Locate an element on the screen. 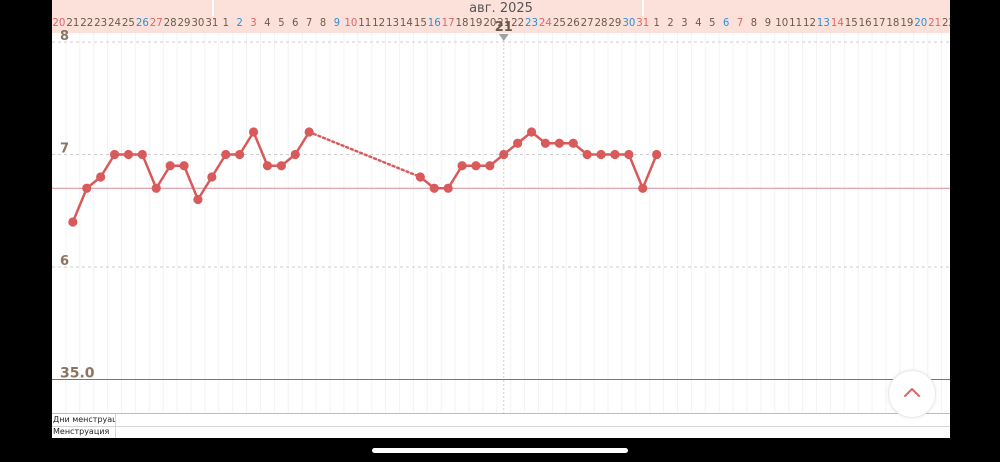  day-label: 27 is located at coordinates (156, 23).